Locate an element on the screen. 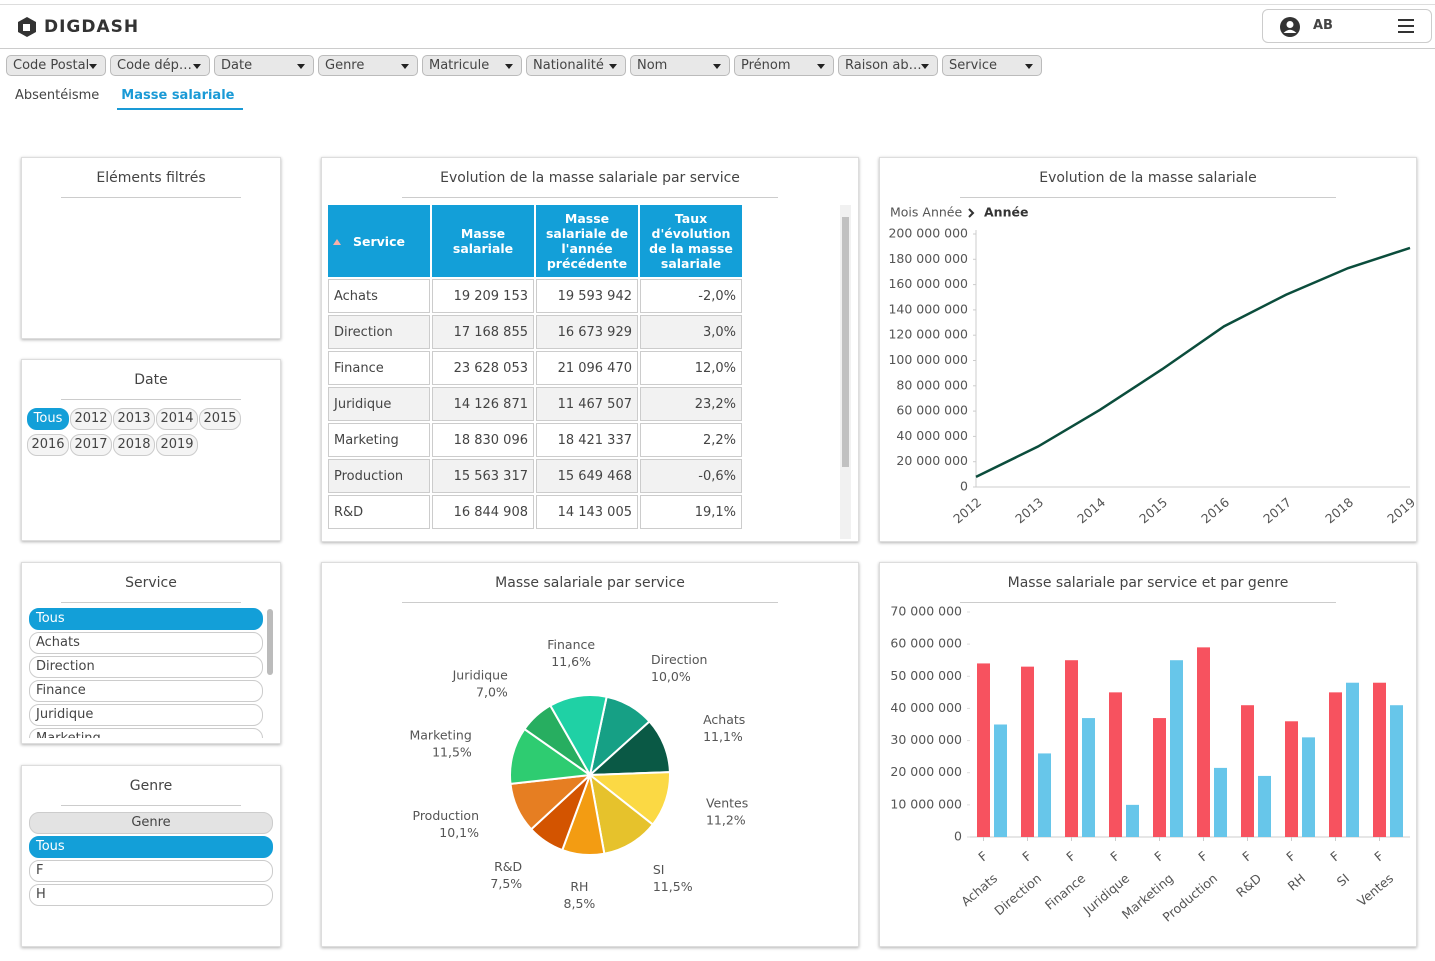  x-tick-label: 2019 is located at coordinates (1400, 510).